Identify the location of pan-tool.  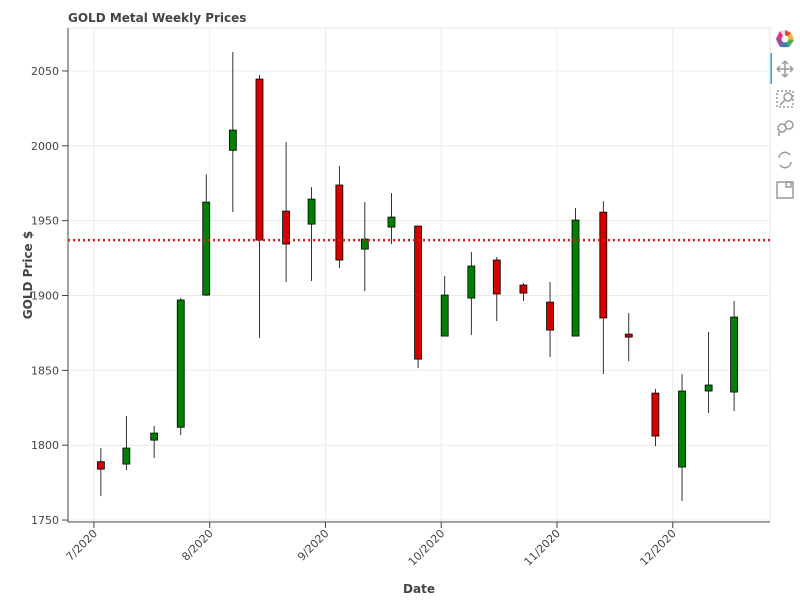
(785, 69).